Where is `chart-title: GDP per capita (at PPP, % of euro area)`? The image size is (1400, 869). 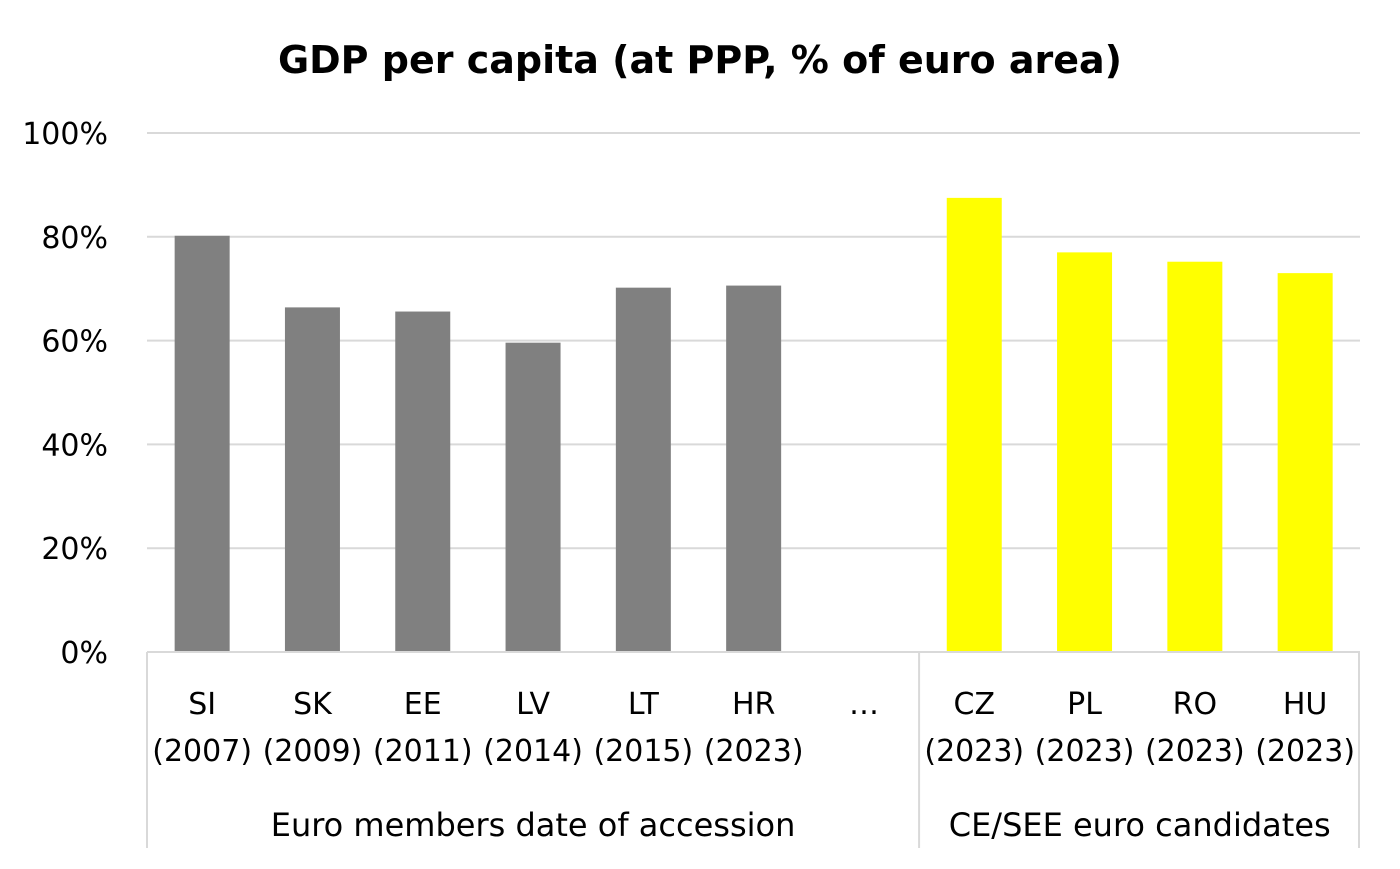
chart-title: GDP per capita (at PPP, % of euro area) is located at coordinates (700, 60).